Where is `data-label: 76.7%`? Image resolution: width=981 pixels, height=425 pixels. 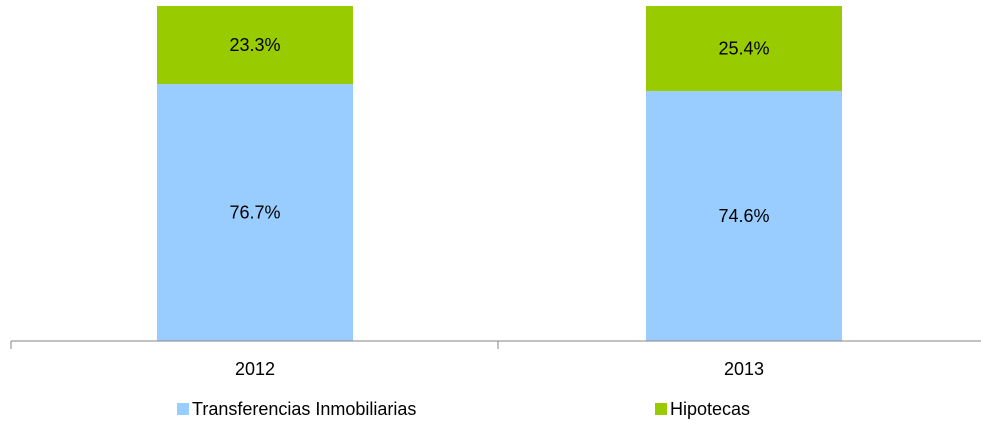
data-label: 76.7% is located at coordinates (254, 213).